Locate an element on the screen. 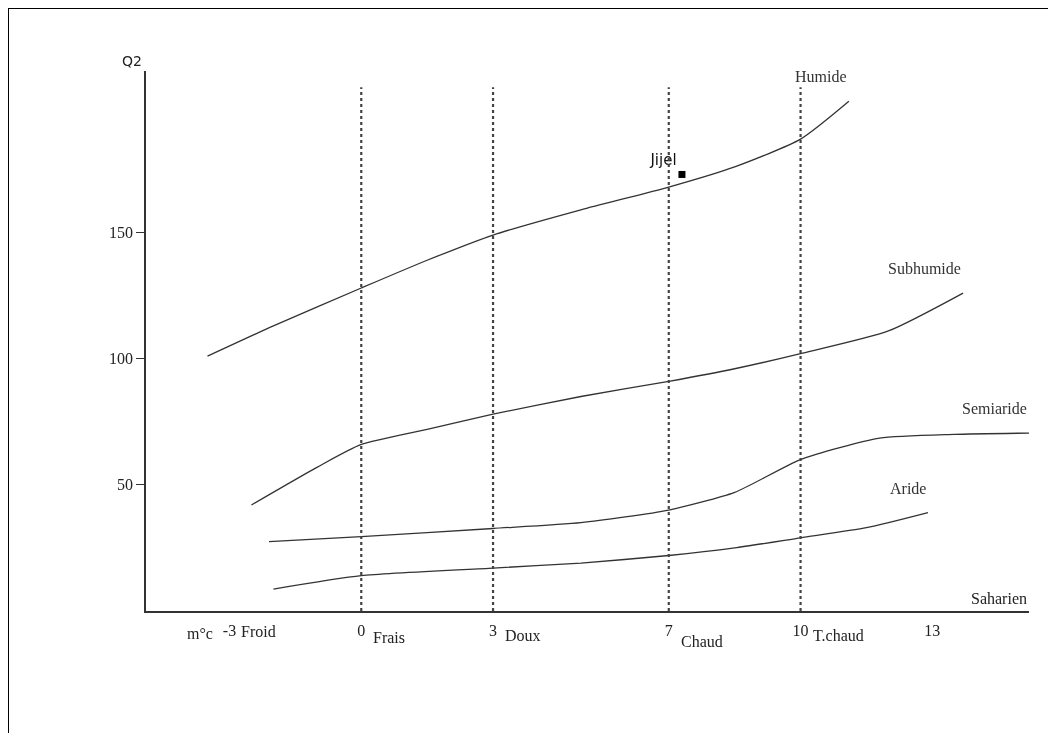 The width and height of the screenshot is (1060, 743). series-label: Humide is located at coordinates (821, 76).